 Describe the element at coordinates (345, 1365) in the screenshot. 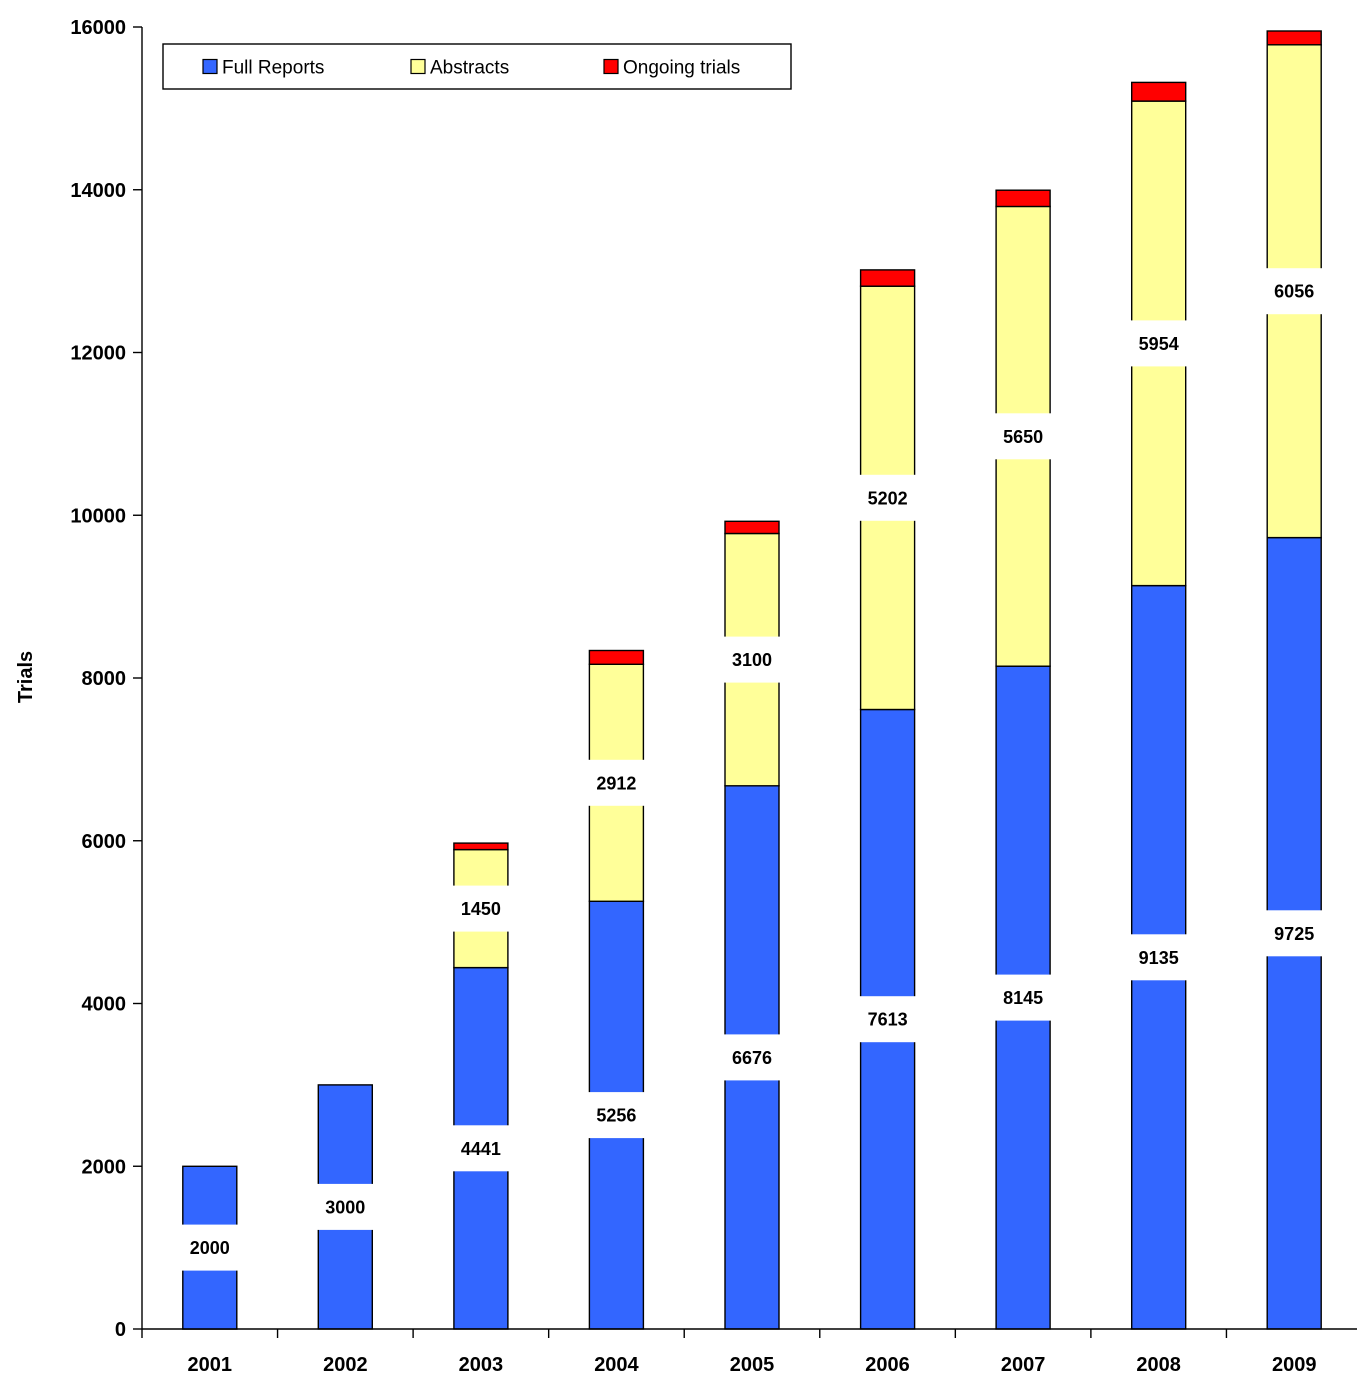

I see `x-tick-label-2002: 2002` at that location.